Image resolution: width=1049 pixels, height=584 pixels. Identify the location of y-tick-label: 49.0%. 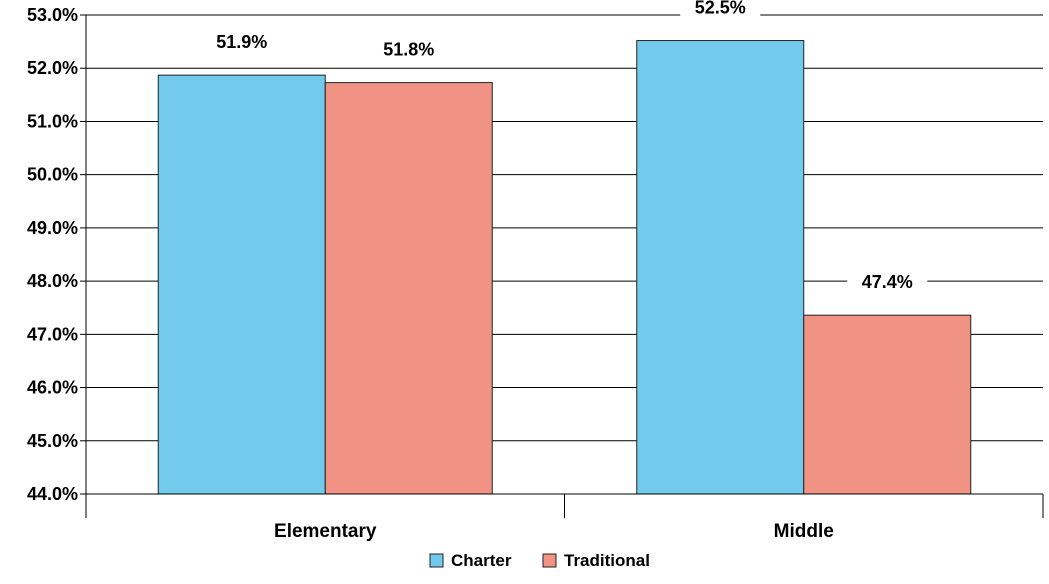
(52, 228).